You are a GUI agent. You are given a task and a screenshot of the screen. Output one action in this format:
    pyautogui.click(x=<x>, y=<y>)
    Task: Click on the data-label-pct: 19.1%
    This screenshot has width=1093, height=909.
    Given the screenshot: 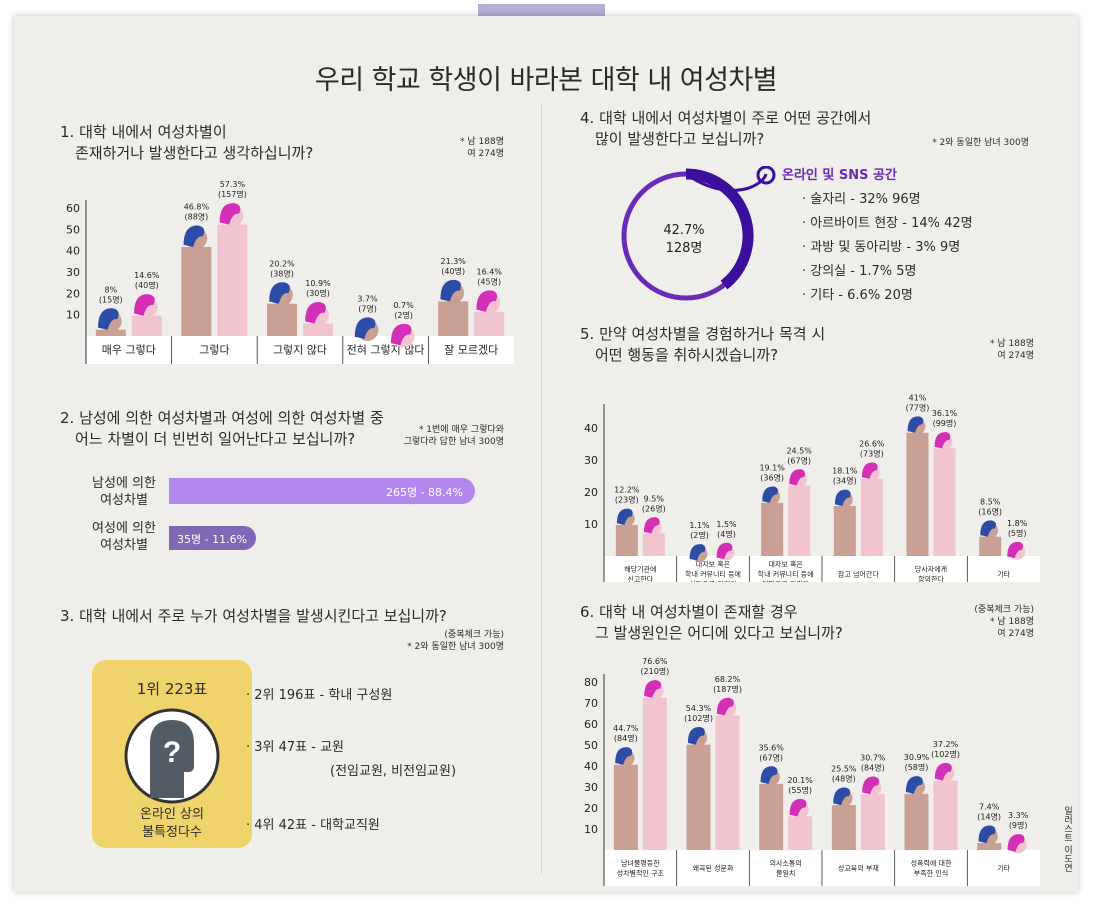 What is the action you would take?
    pyautogui.click(x=772, y=468)
    